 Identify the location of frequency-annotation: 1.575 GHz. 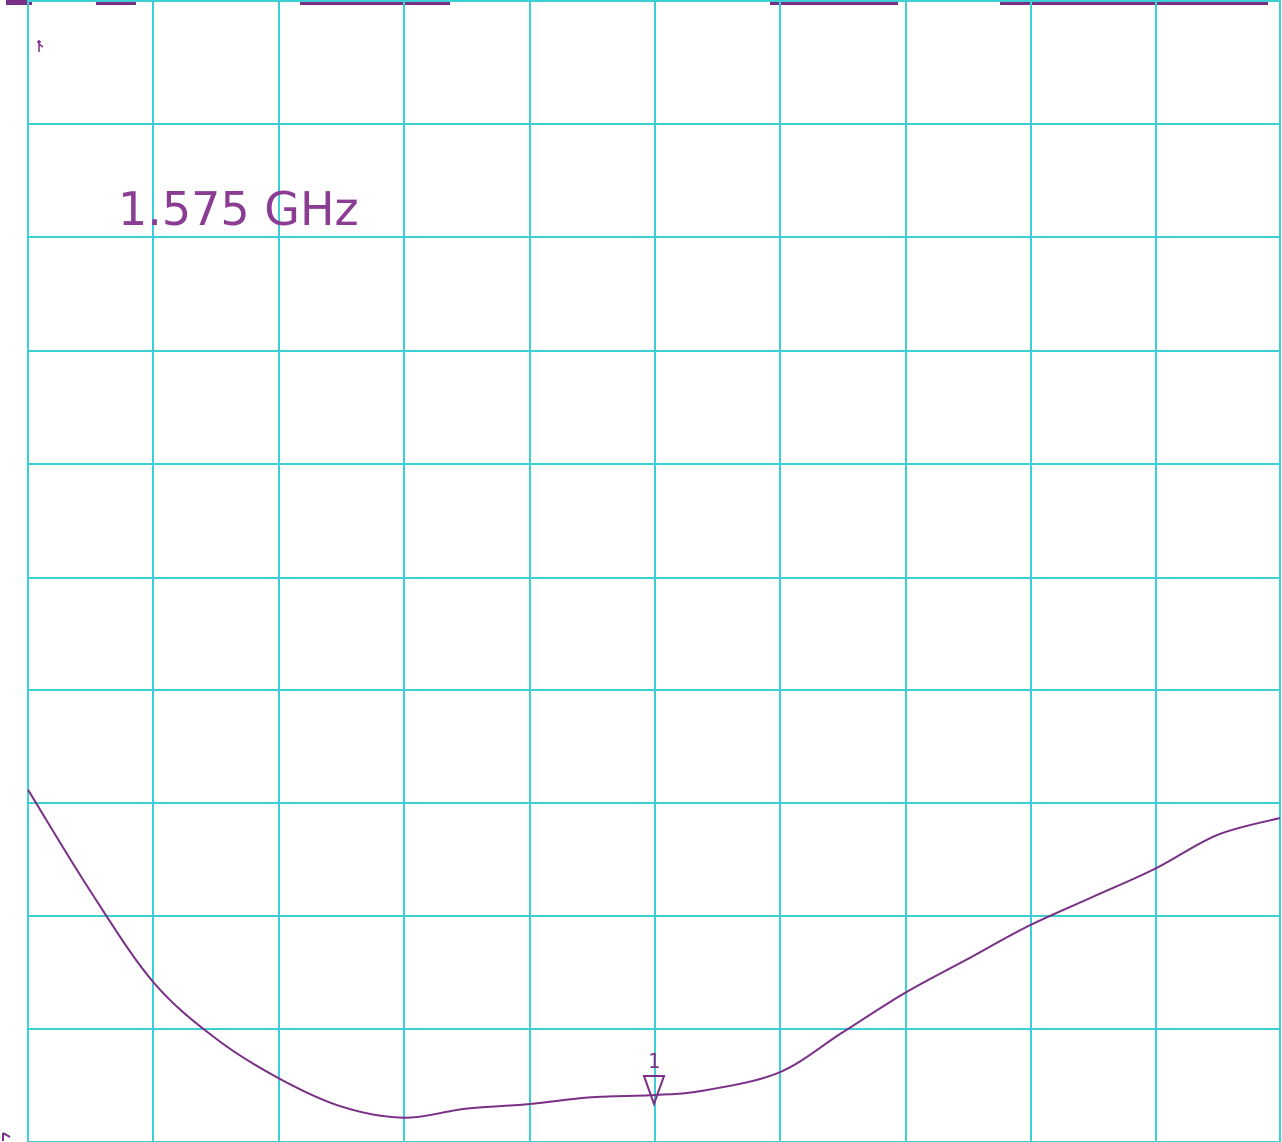
(238, 209).